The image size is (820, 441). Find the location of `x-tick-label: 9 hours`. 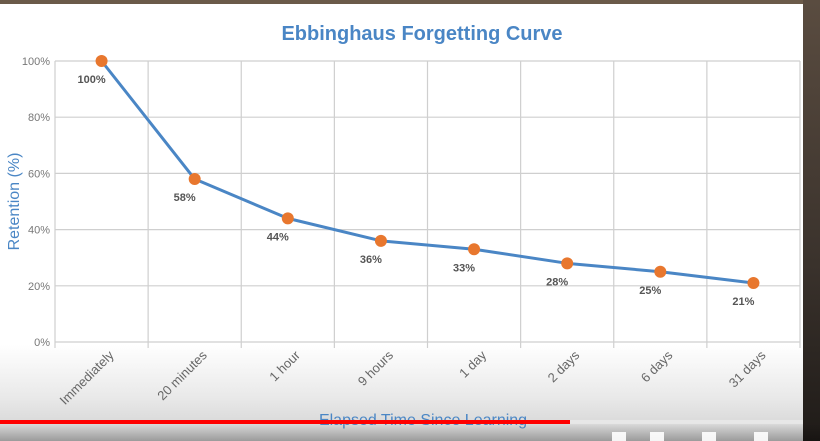

x-tick-label: 9 hours is located at coordinates (376, 368).